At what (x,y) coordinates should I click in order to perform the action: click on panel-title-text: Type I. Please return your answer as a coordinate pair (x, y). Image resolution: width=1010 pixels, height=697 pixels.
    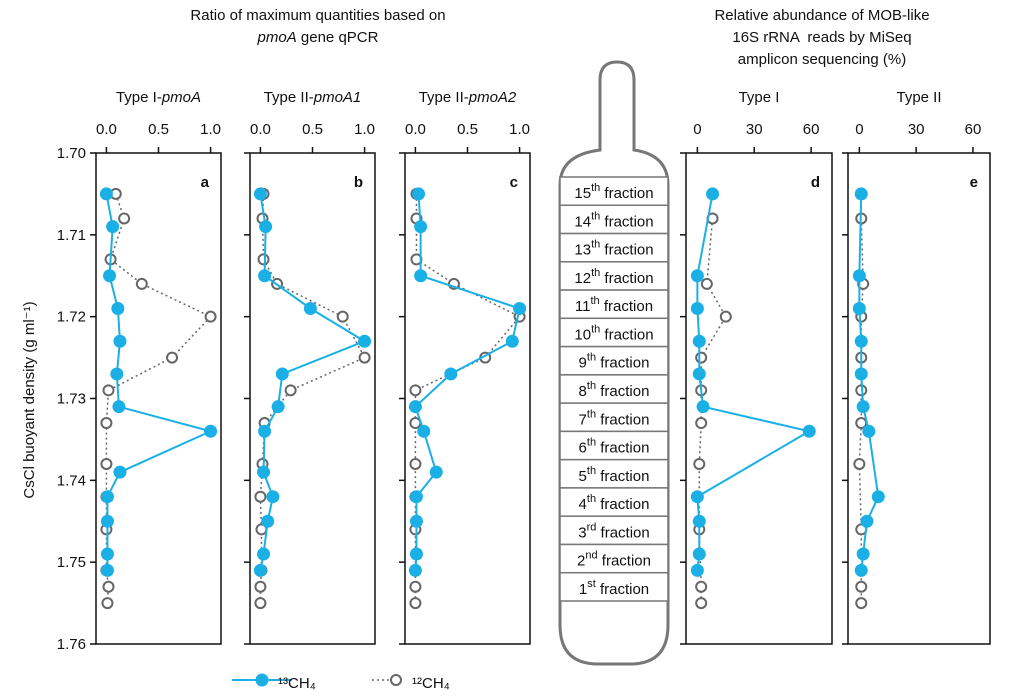
    Looking at the image, I should click on (759, 97).